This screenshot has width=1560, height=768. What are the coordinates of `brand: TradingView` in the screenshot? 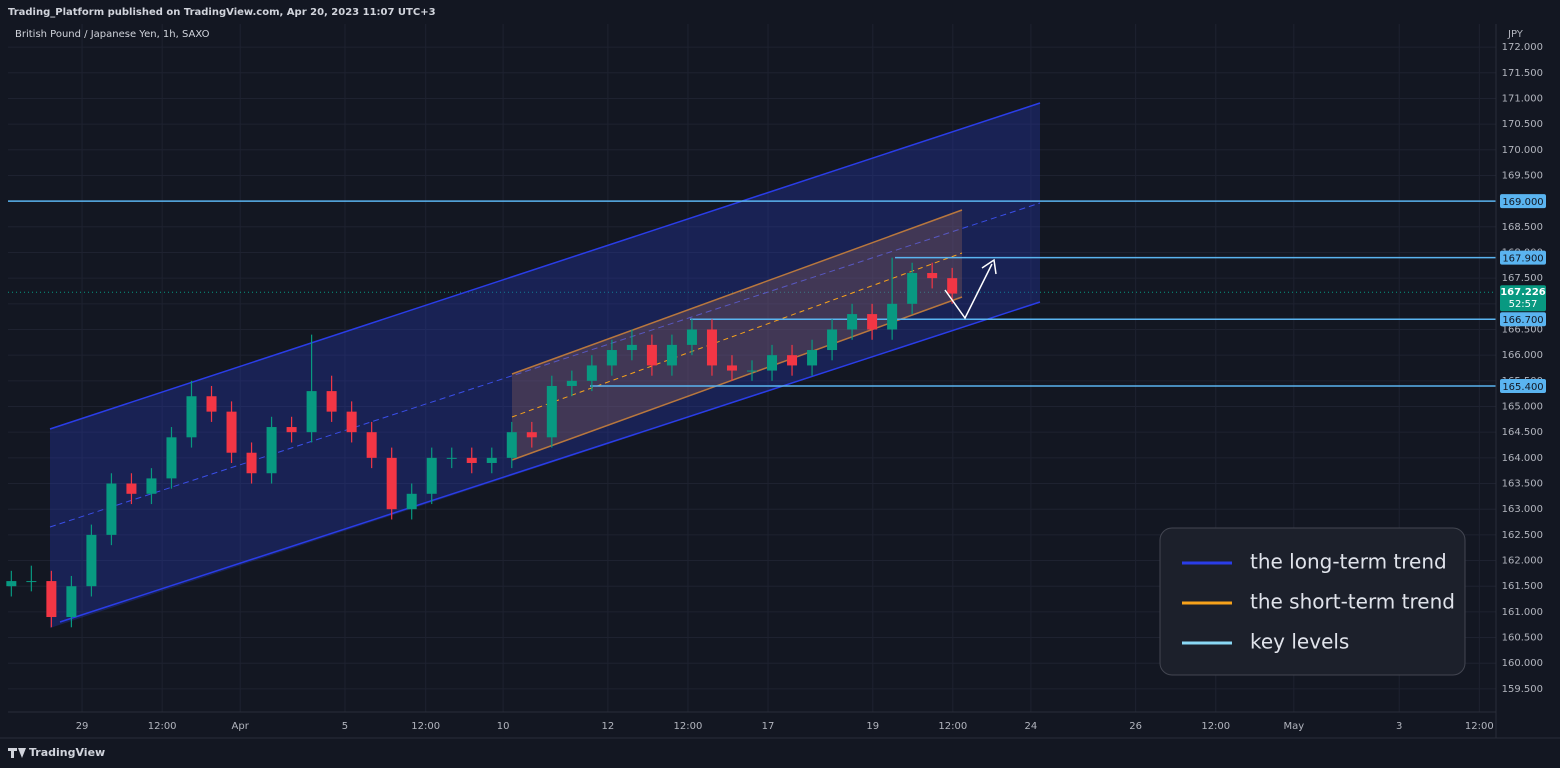 It's located at (67, 752).